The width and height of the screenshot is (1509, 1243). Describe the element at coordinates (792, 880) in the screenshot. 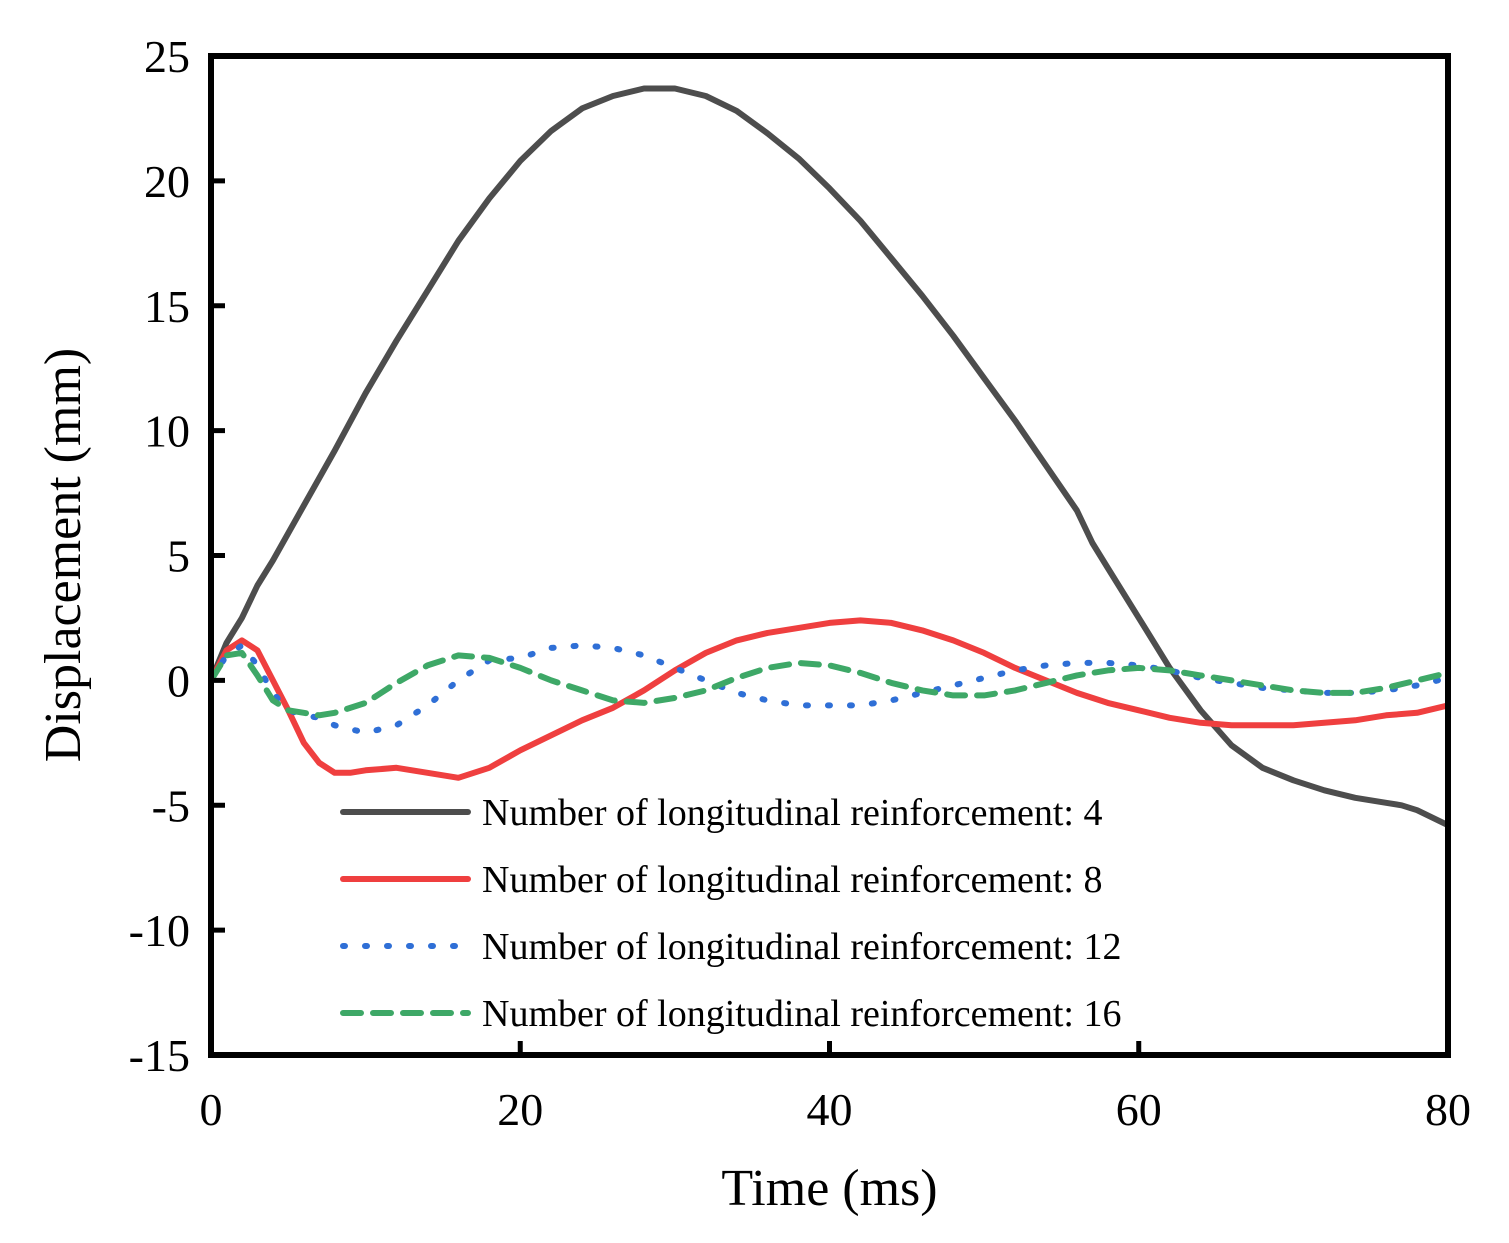

I see `legend-label-2: Number of longitudinal reinforcement: 8` at that location.